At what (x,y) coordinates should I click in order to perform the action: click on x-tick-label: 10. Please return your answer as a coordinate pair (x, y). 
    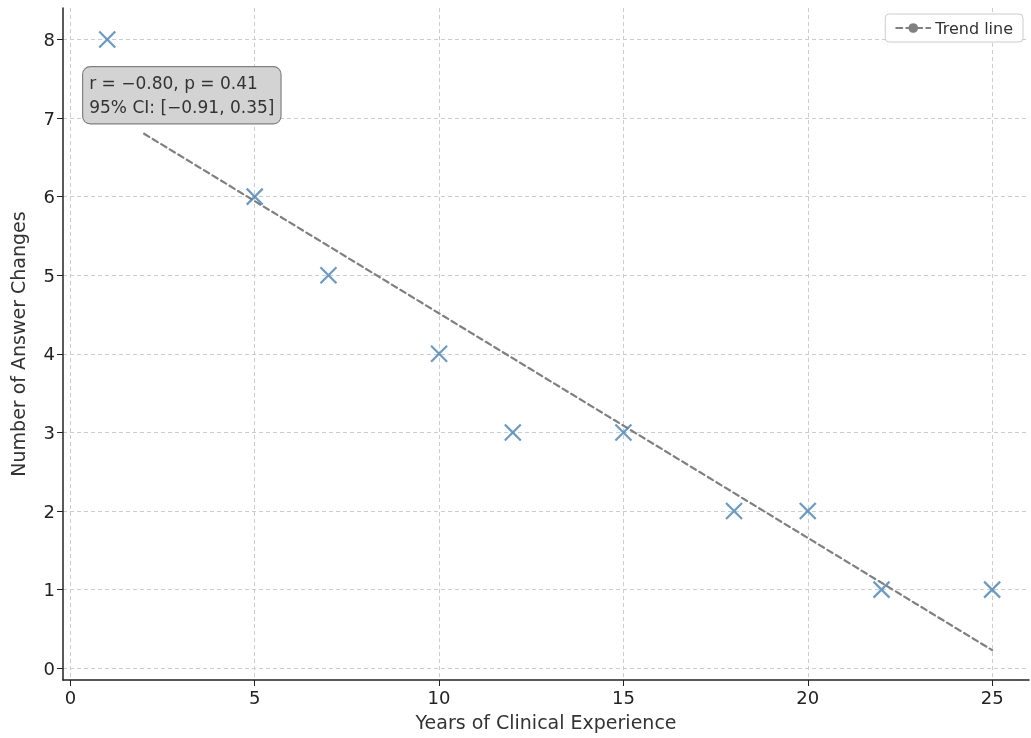
    Looking at the image, I should click on (439, 697).